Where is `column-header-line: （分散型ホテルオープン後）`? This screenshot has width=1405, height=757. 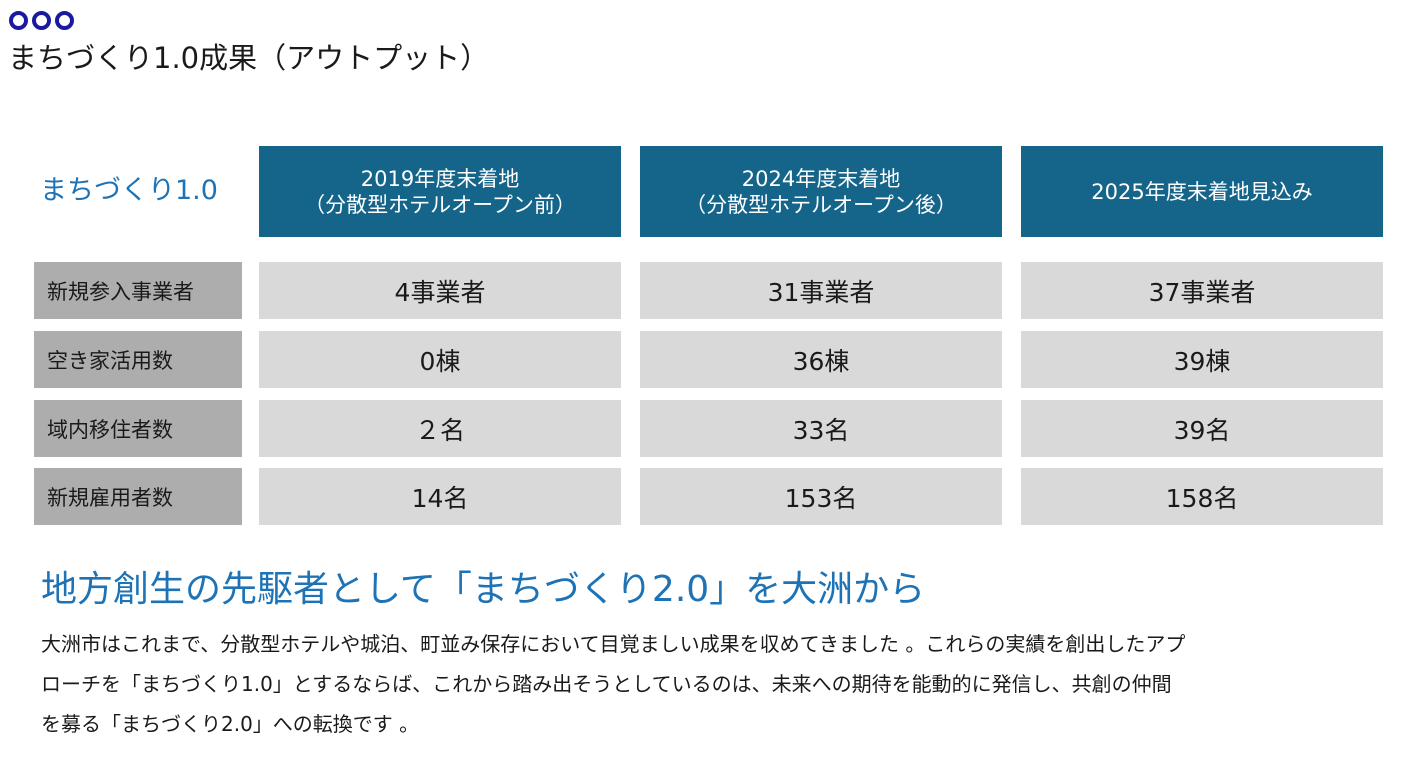
column-header-line: （分散型ホテルオープン後） is located at coordinates (821, 204).